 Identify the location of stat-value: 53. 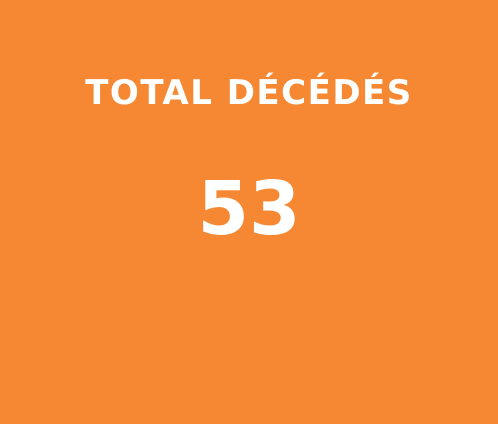
(249, 209).